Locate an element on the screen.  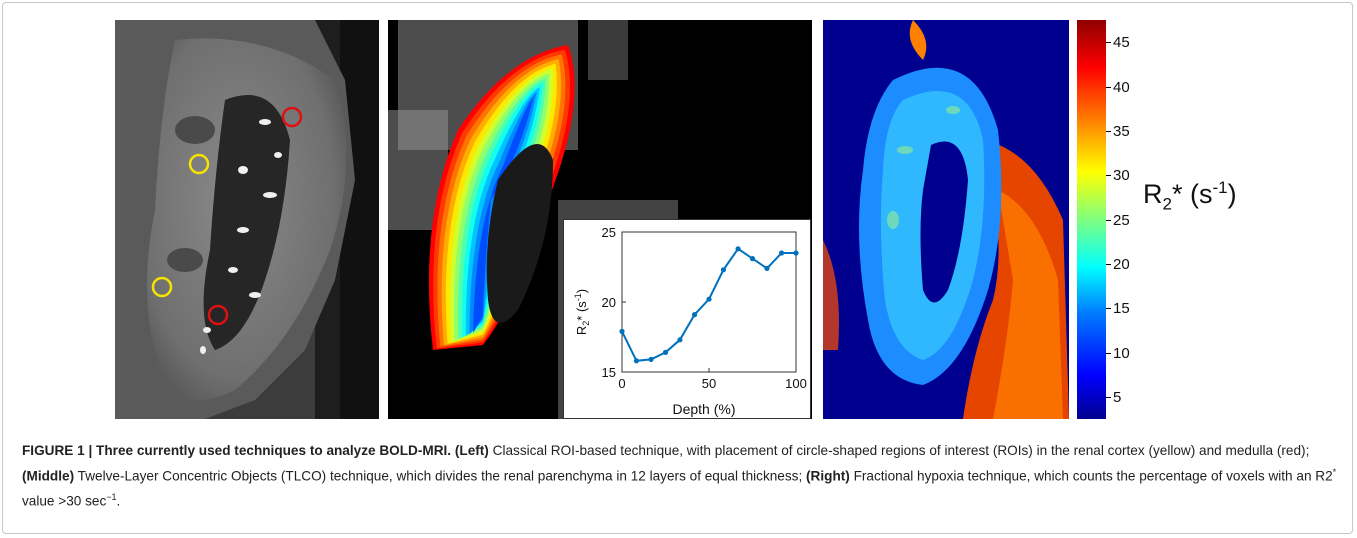
fractional-hypoxia-map is located at coordinates (946, 219).